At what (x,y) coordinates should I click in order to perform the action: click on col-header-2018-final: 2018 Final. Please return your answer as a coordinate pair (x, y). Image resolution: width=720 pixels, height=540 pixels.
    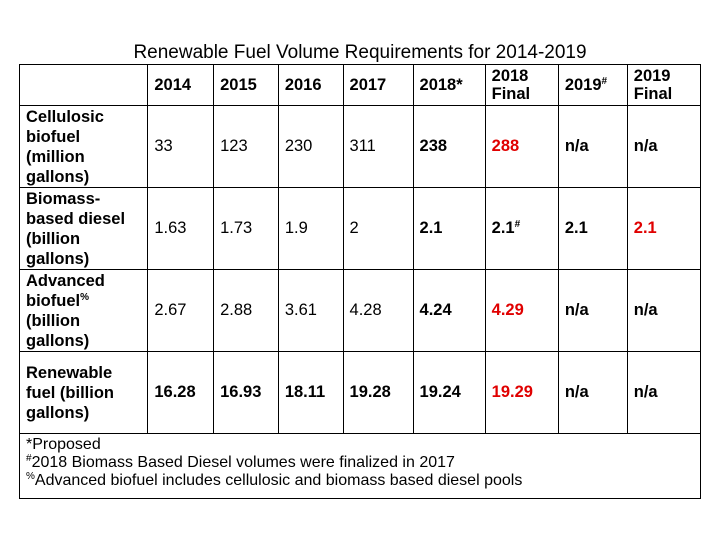
    Looking at the image, I should click on (521, 85).